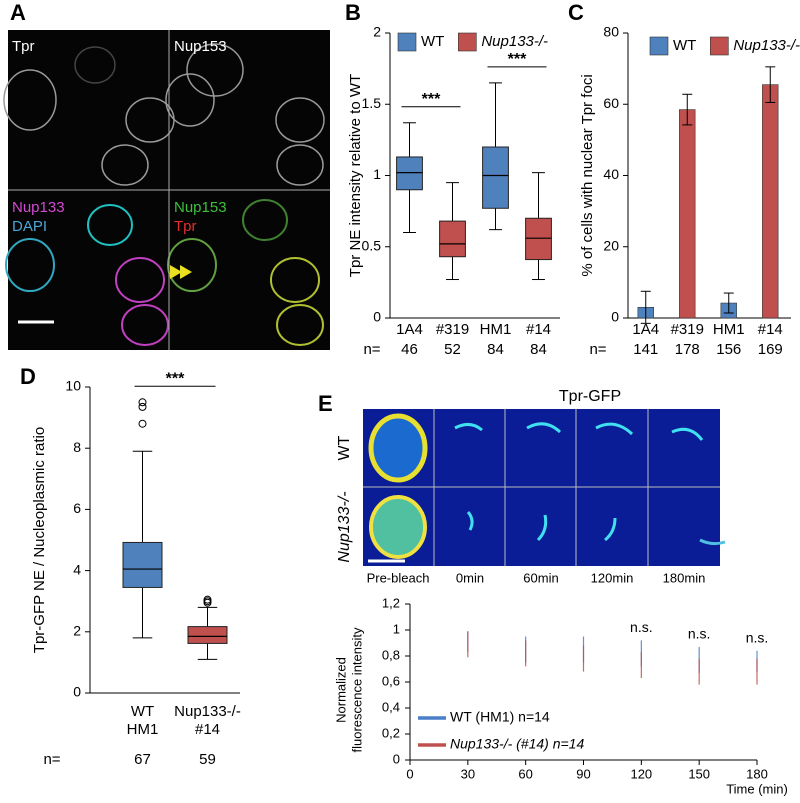  What do you see at coordinates (377, 32) in the screenshot?
I see `y-tick-label: 2` at bounding box center [377, 32].